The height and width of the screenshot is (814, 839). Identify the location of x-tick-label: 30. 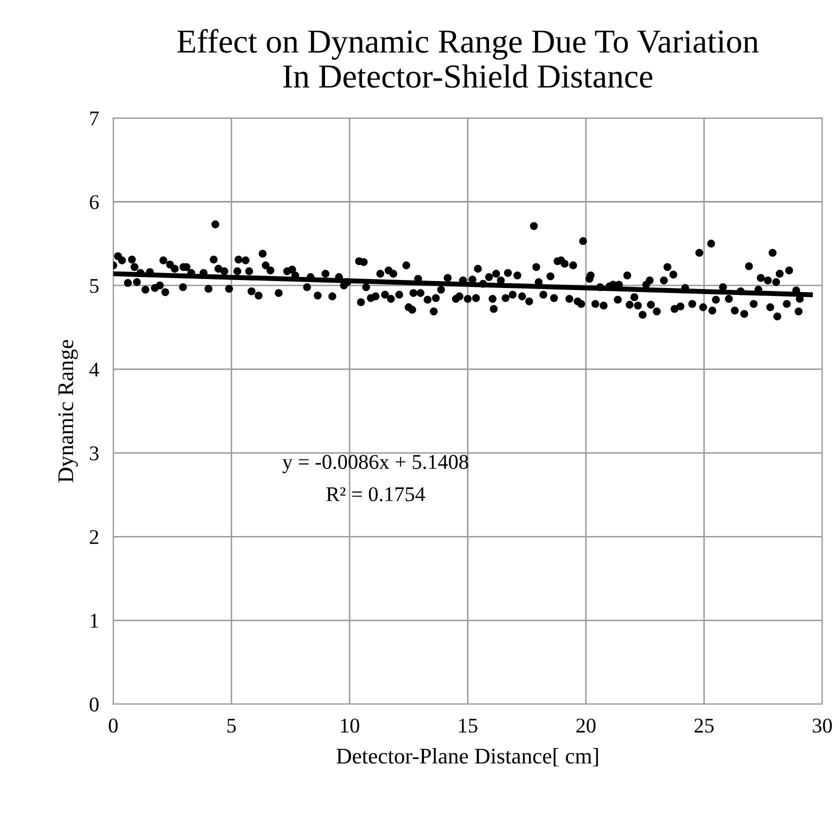
(822, 725).